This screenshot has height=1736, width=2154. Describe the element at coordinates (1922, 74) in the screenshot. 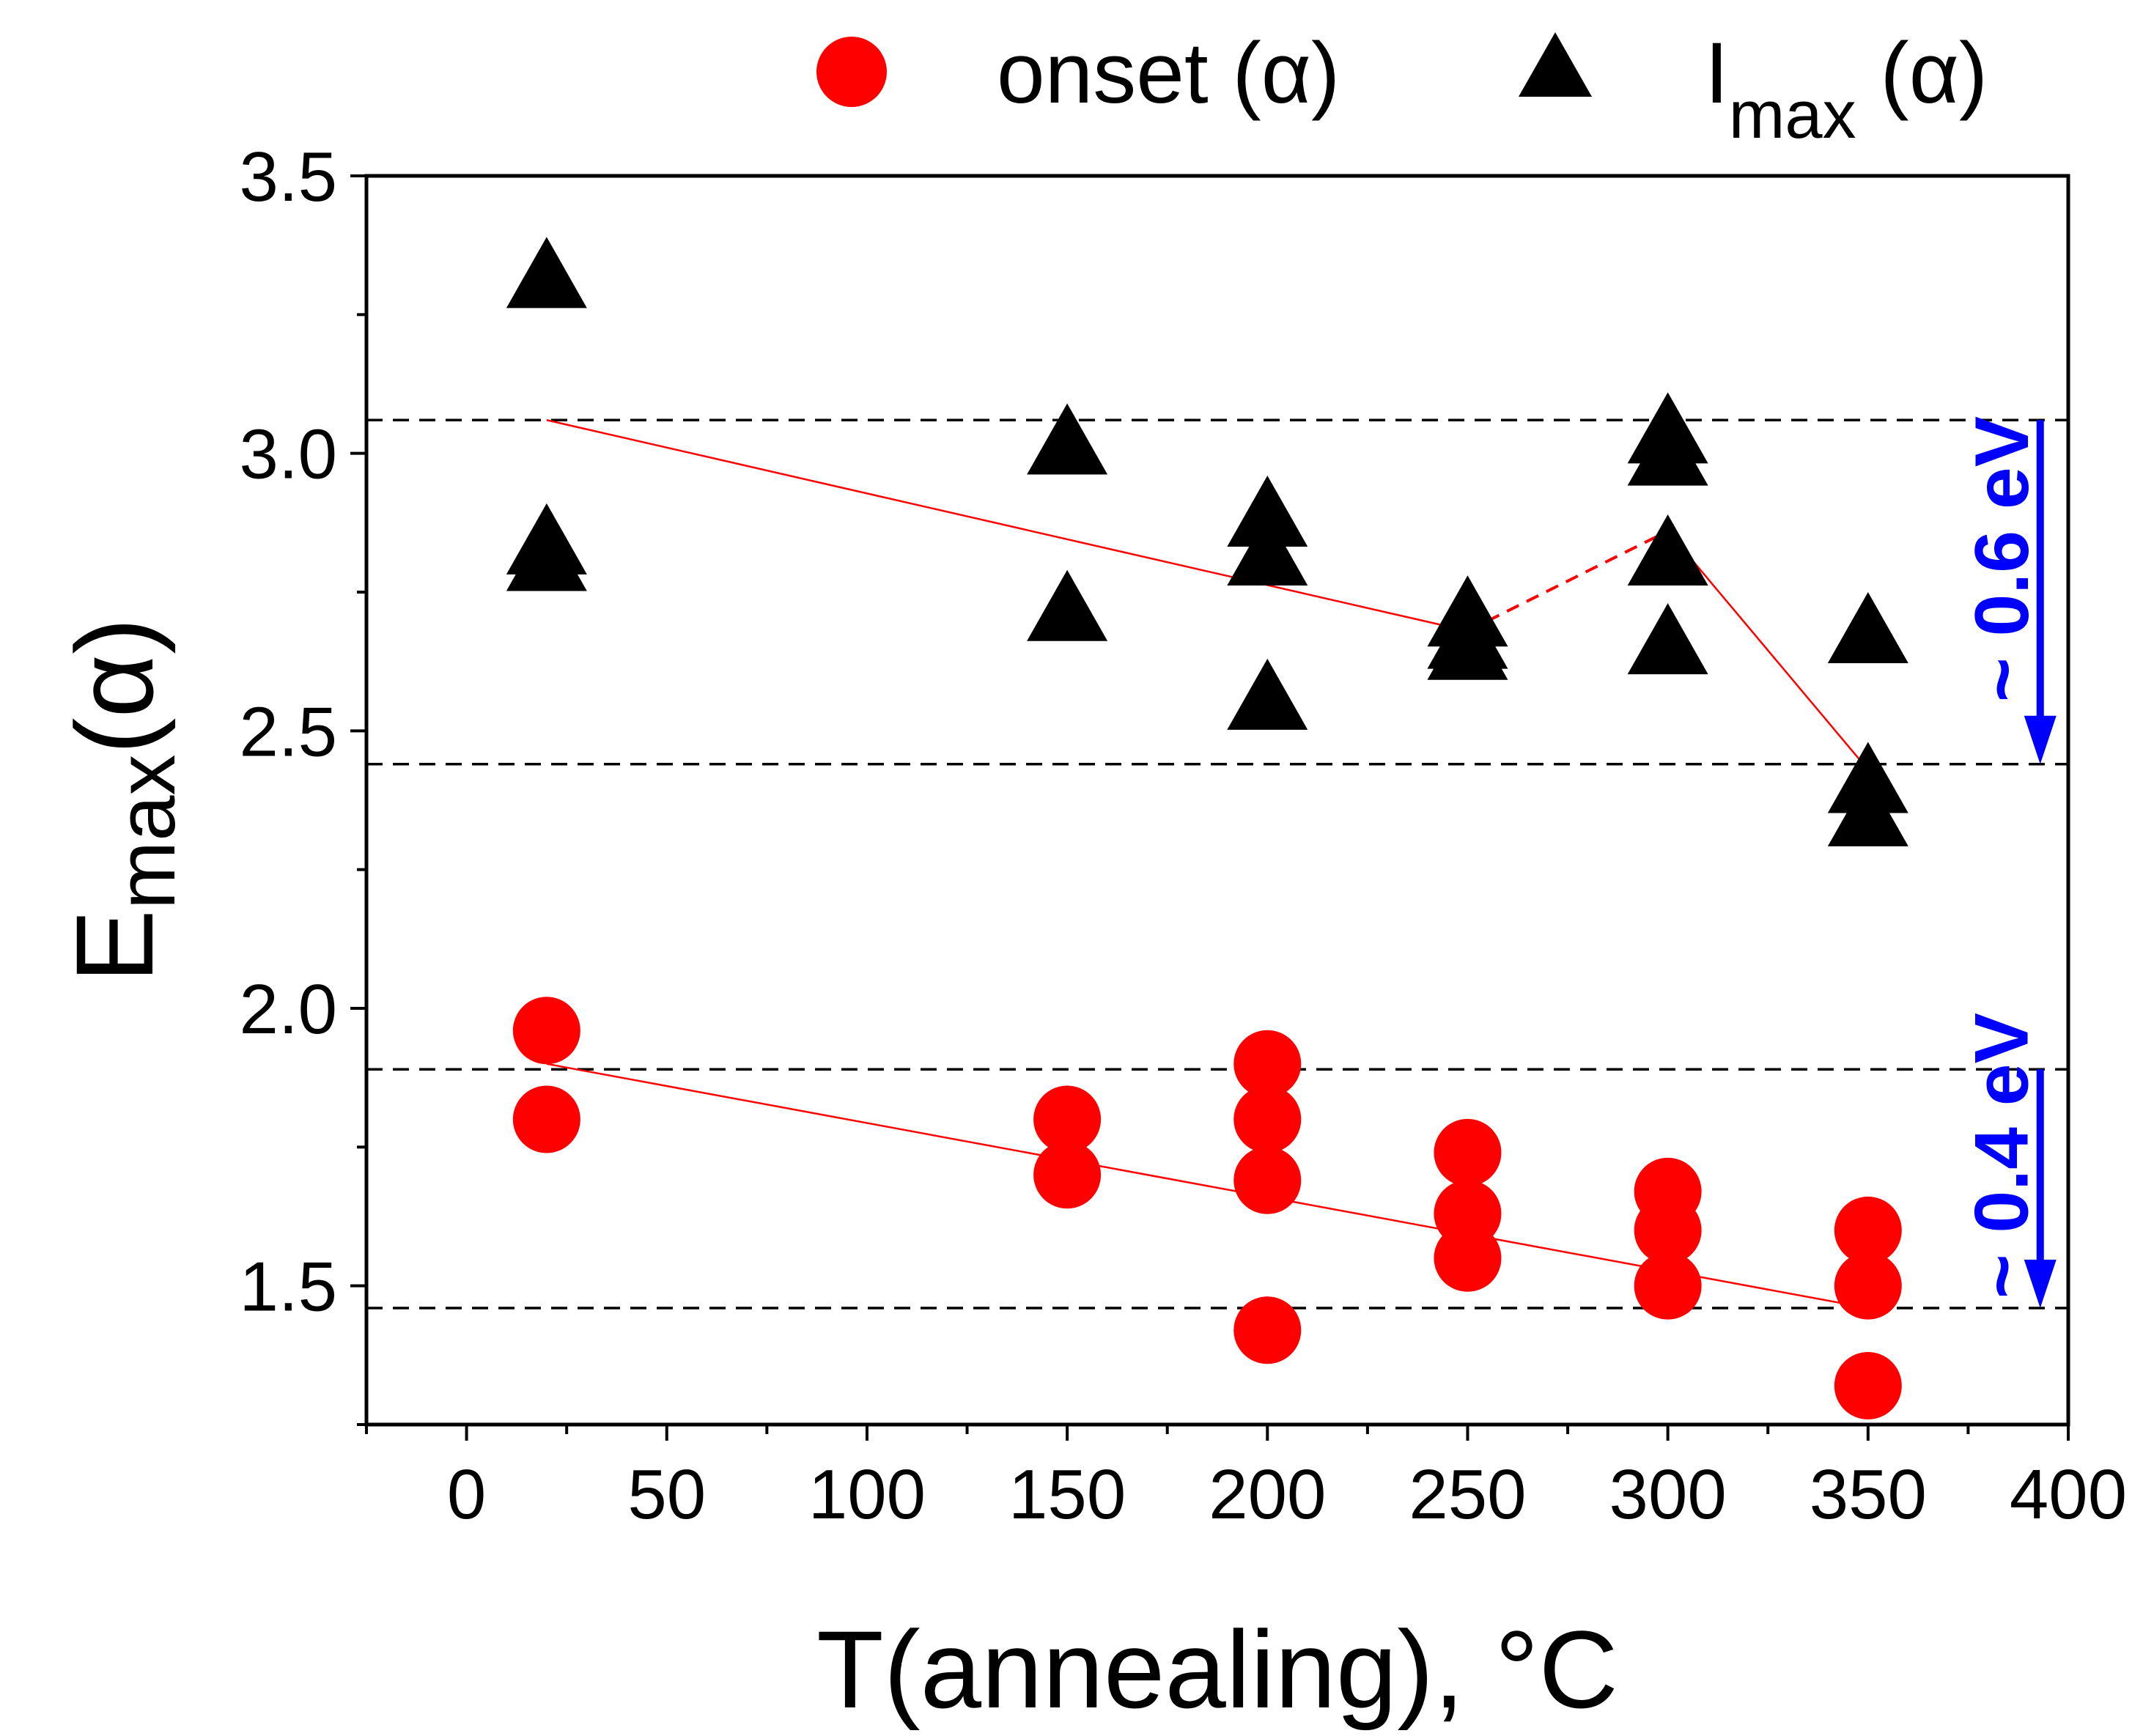

I see `legend-label-imax-suffix: (α)` at that location.